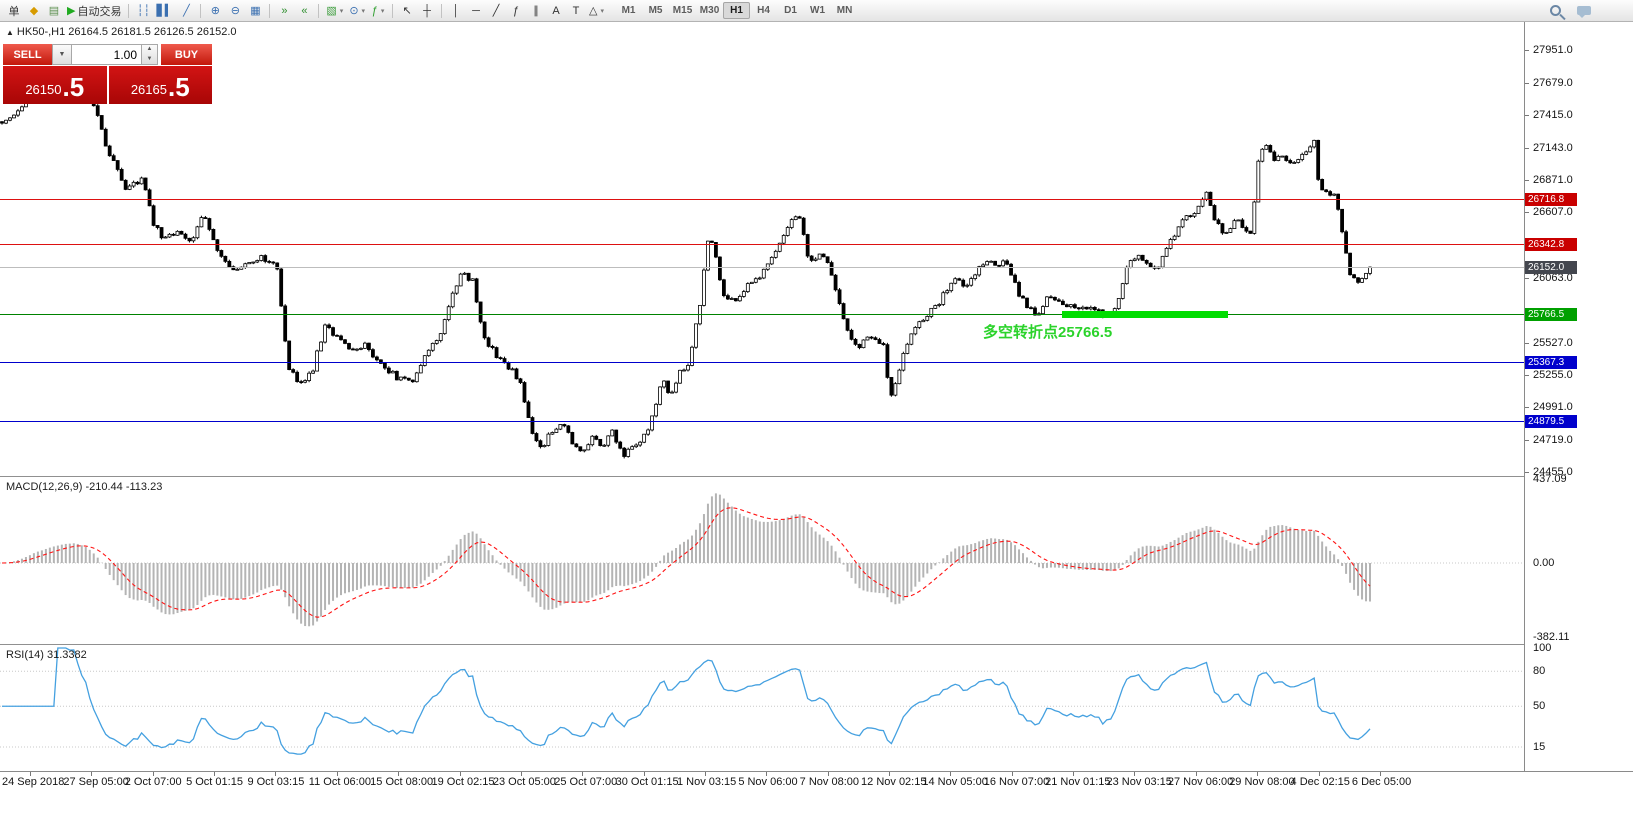 Image resolution: width=1633 pixels, height=819 pixels. What do you see at coordinates (94, 11) in the screenshot?
I see `autotrading-button: ▶ 自动交易` at bounding box center [94, 11].